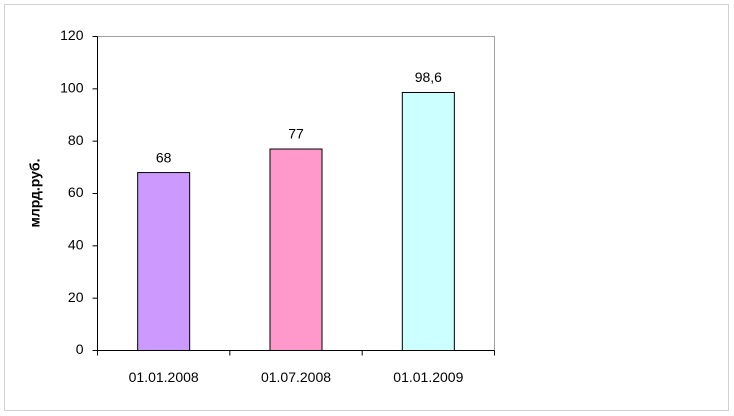 This screenshot has height=416, width=734. Describe the element at coordinates (80, 349) in the screenshot. I see `y-tick-label: 0` at that location.